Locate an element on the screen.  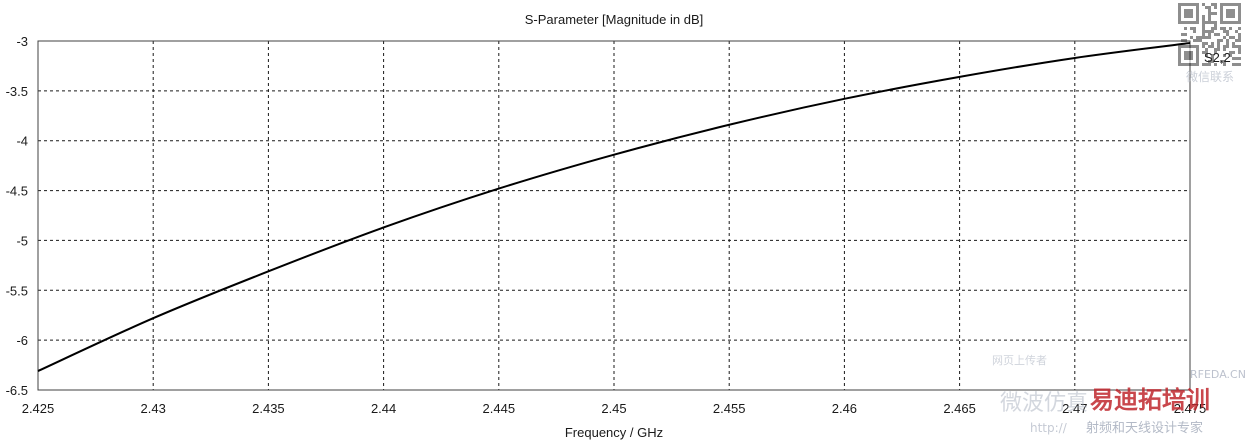
watermark-cn-script: 微波仿真 is located at coordinates (1044, 403).